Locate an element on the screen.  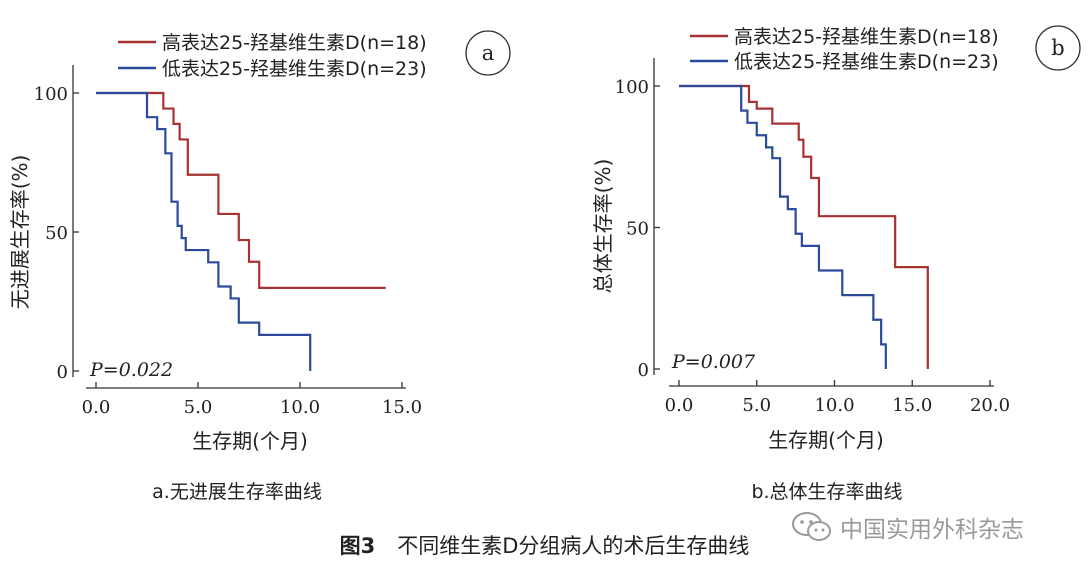
panel-letter: a is located at coordinates (488, 53).